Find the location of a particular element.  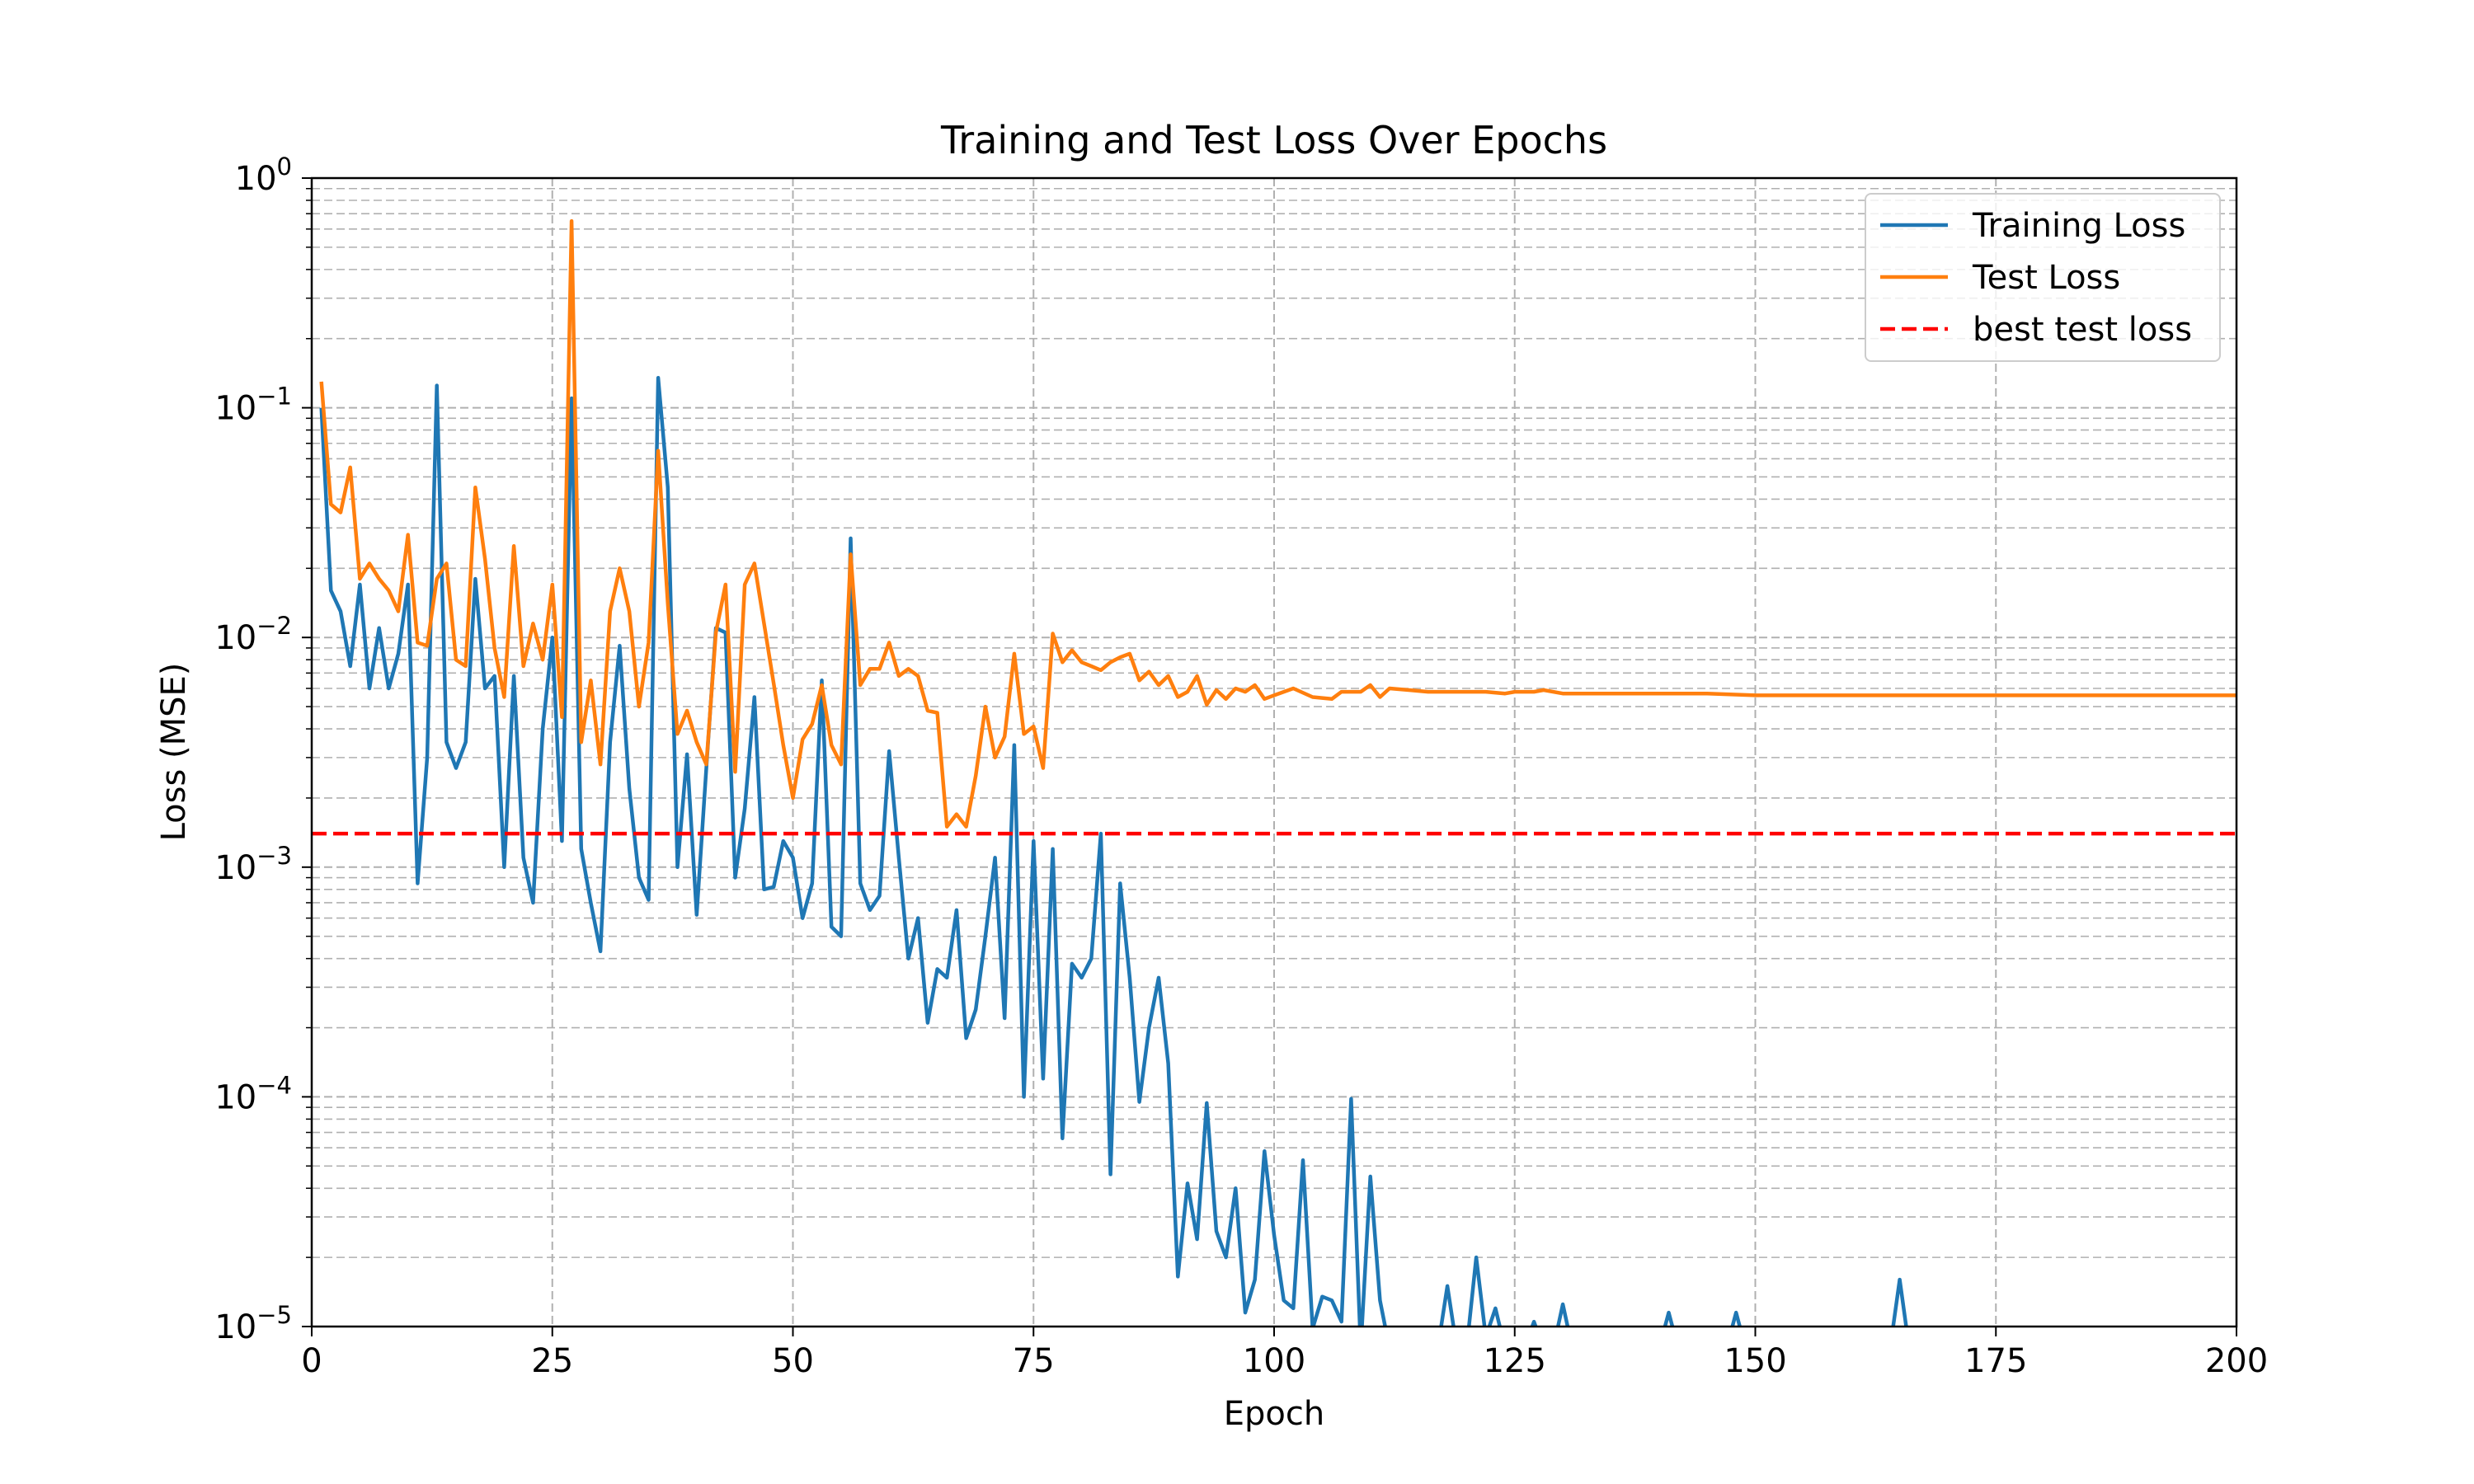

x-axis-ticks: 0 25 50 75 100 125 150 175 200 is located at coordinates (1284, 1353).